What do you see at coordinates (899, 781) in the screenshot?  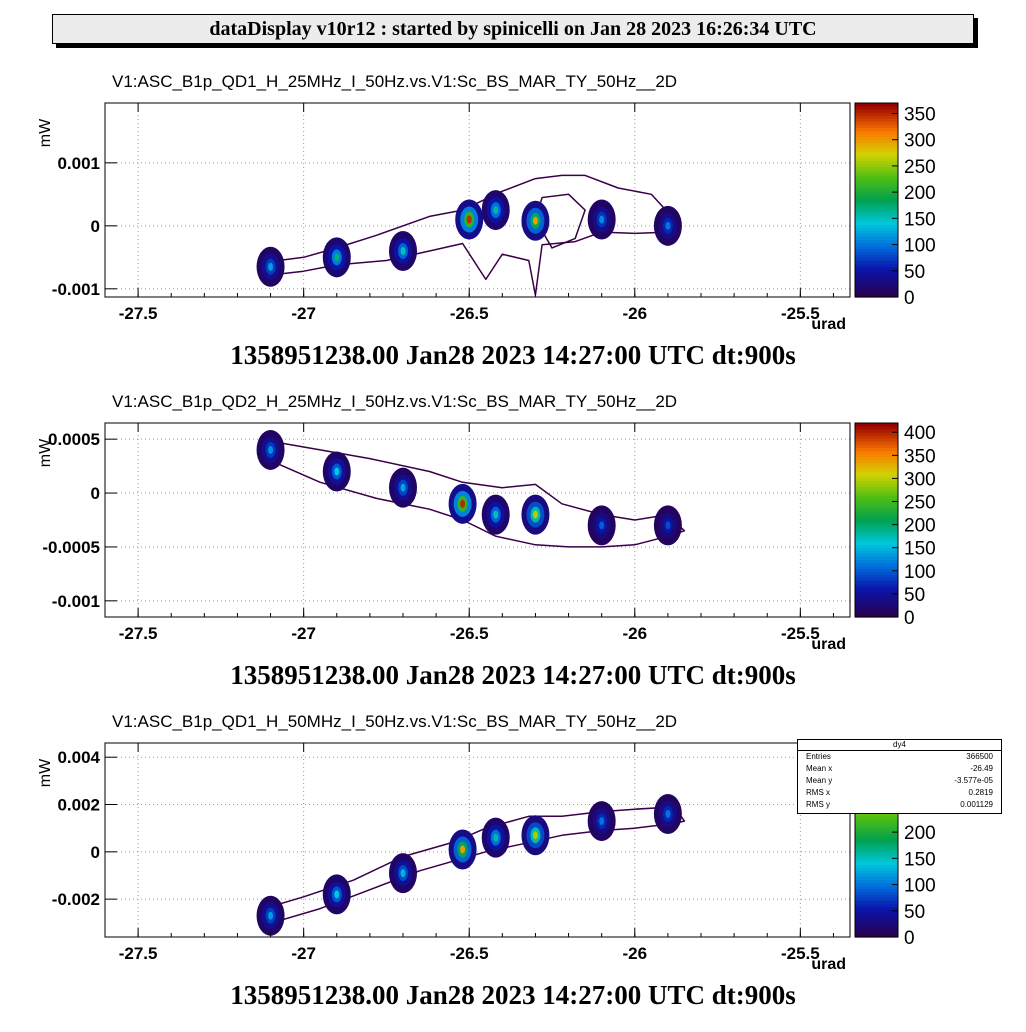 I see `stats-row: Mean y -3.577e-05` at bounding box center [899, 781].